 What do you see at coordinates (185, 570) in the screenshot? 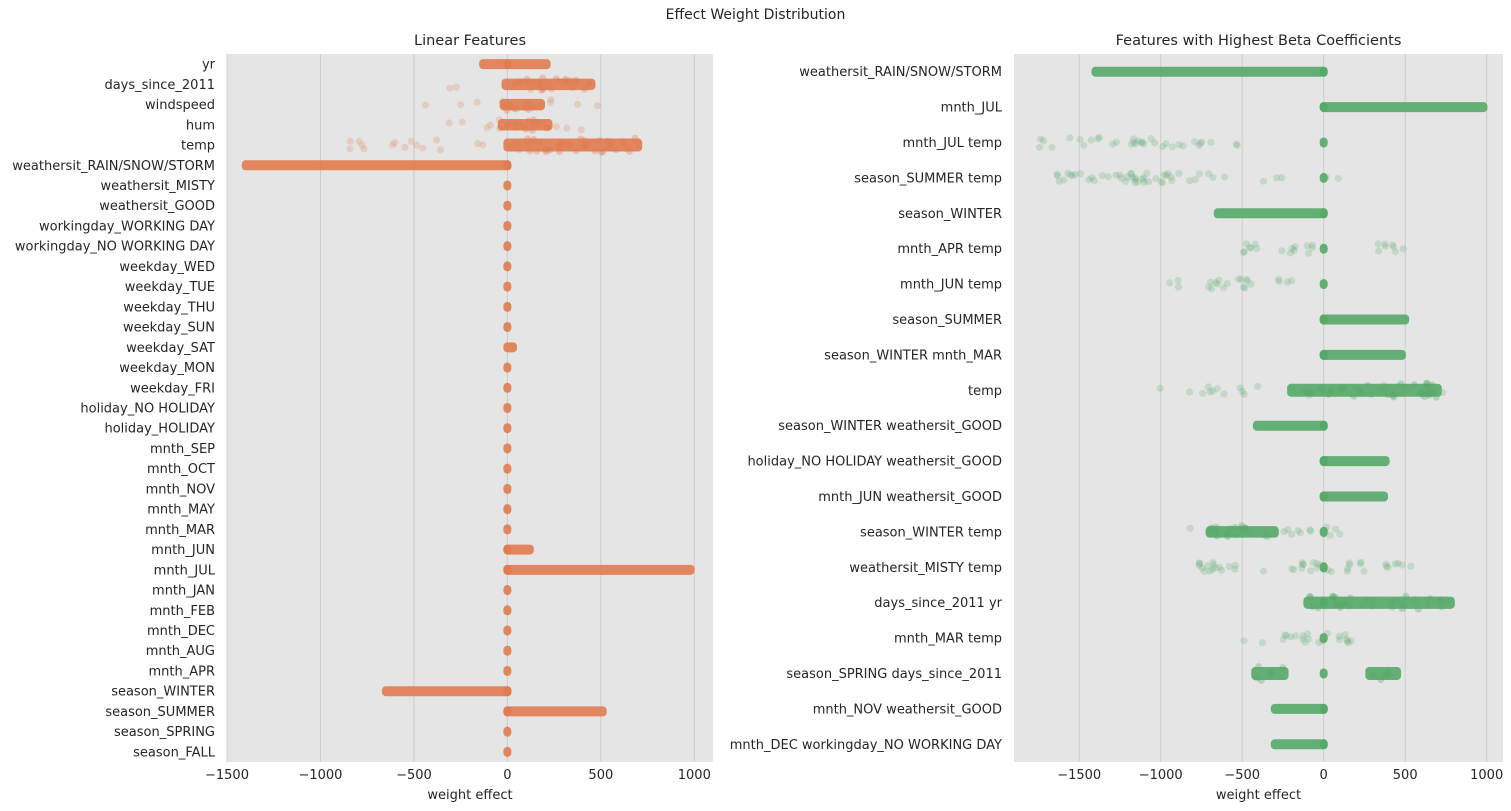
I see `category-label: mnth_JUL` at bounding box center [185, 570].